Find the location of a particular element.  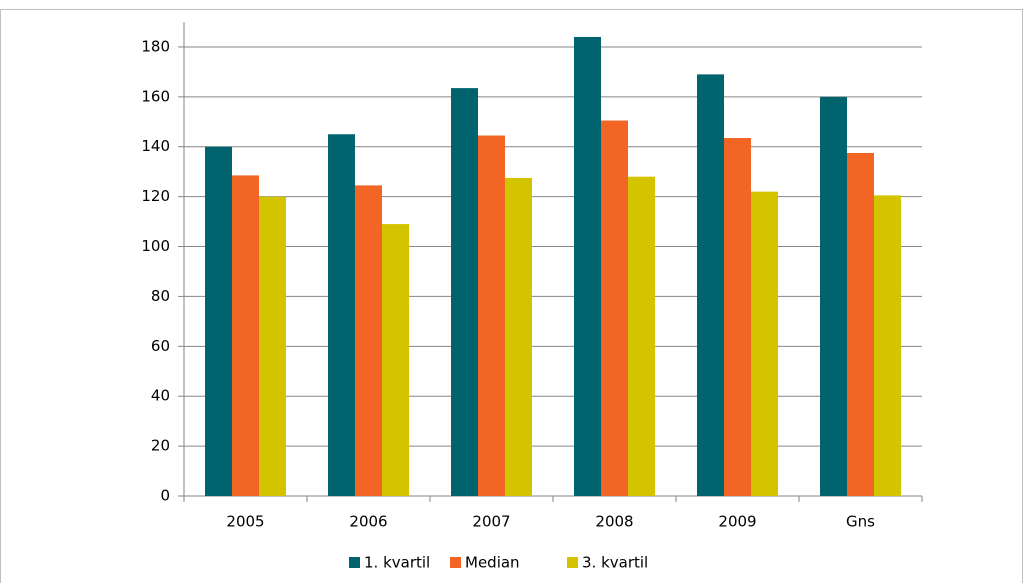

y-tick-label: 0 is located at coordinates (165, 496).